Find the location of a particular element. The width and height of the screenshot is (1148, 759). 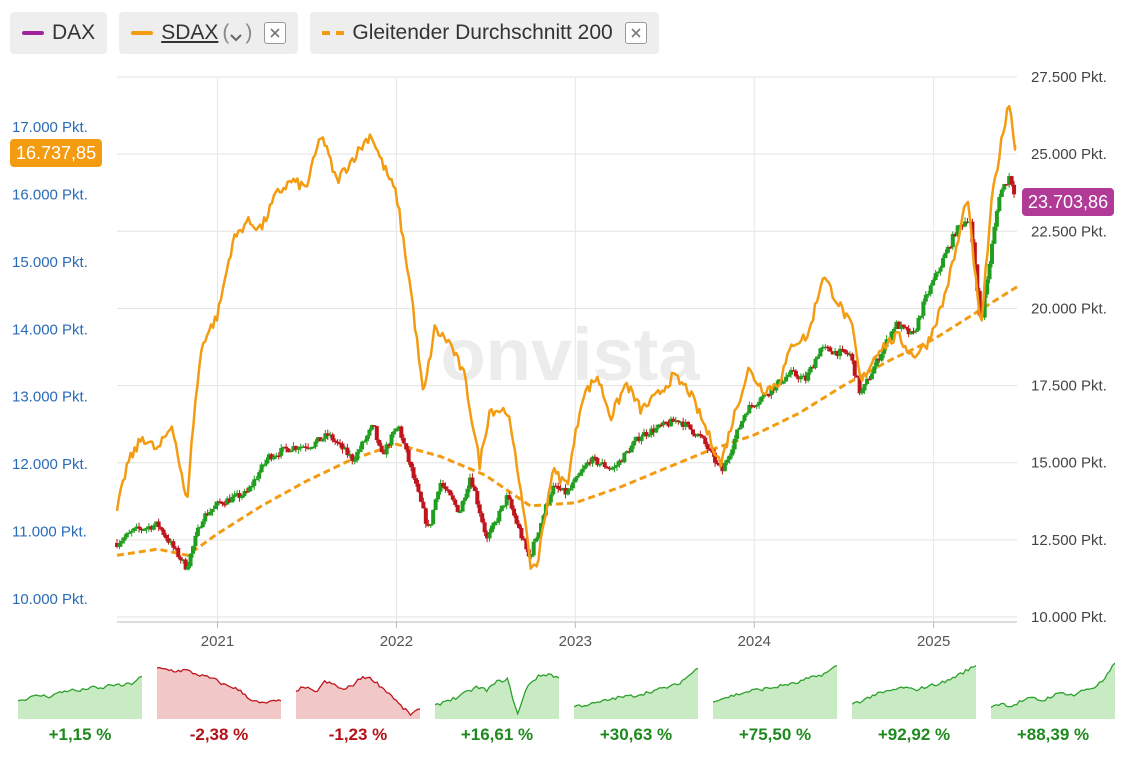

remove-sdax-close-icon is located at coordinates (275, 33).